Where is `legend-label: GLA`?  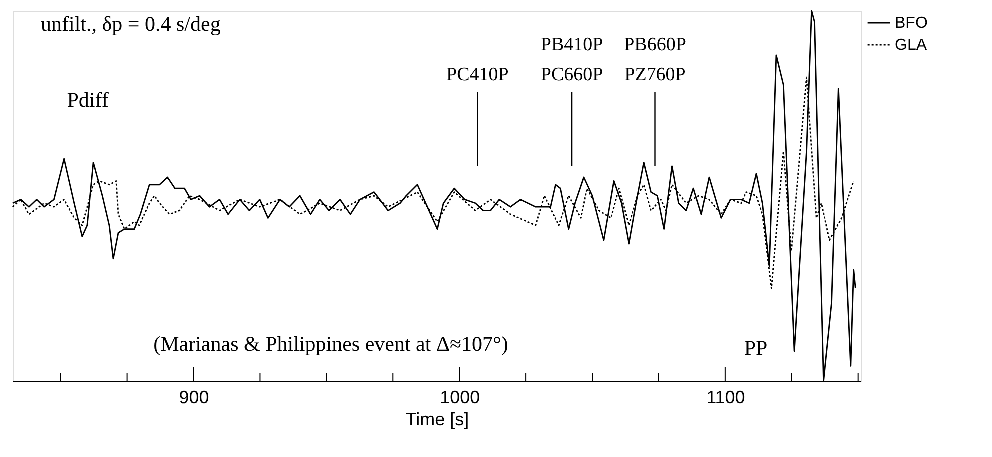 legend-label: GLA is located at coordinates (911, 45).